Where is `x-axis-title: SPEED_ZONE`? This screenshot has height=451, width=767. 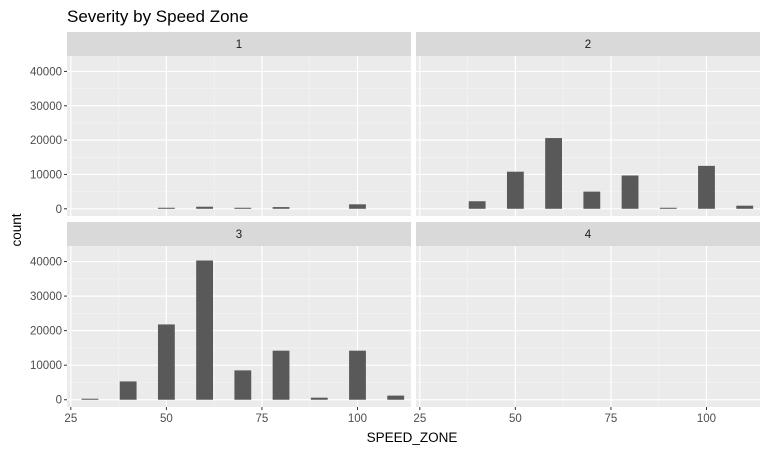
x-axis-title: SPEED_ZONE is located at coordinates (412, 437).